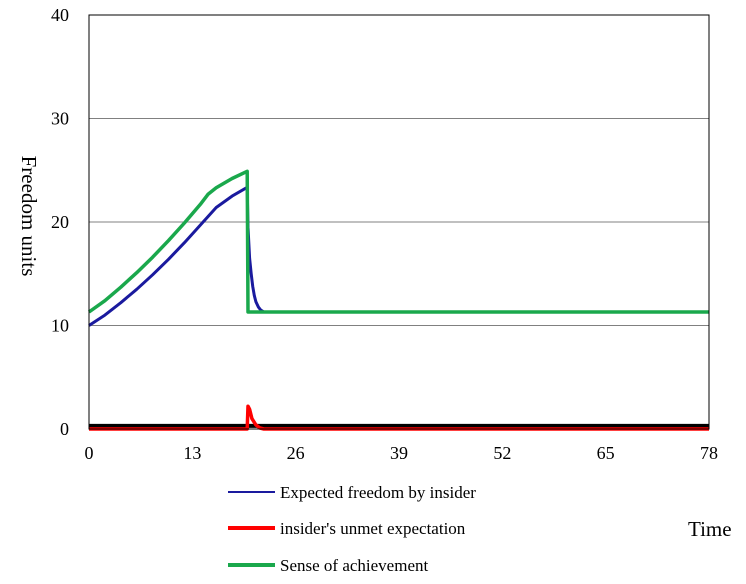 The height and width of the screenshot is (584, 746). Describe the element at coordinates (709, 453) in the screenshot. I see `x-tick-label: 78` at that location.